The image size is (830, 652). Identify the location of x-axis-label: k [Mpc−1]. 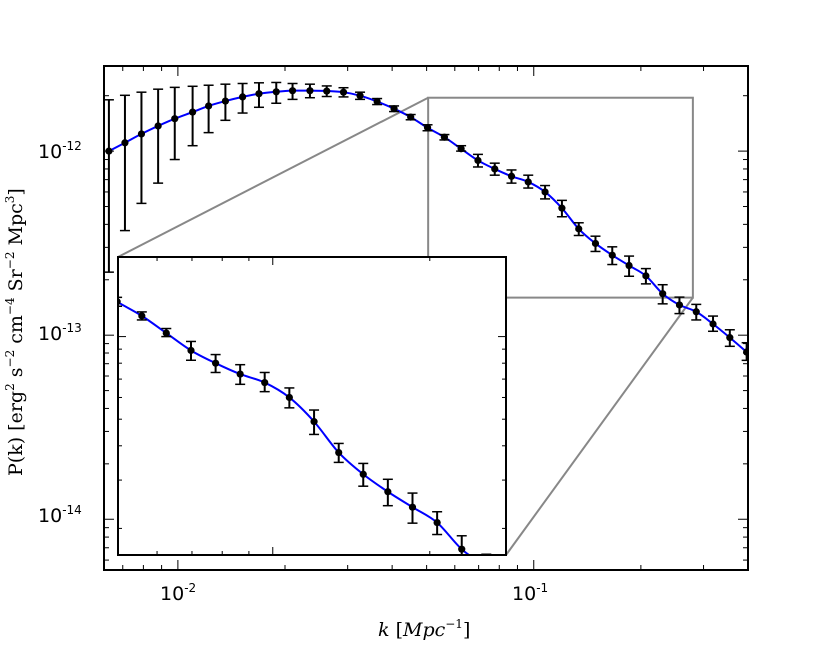
(424, 629).